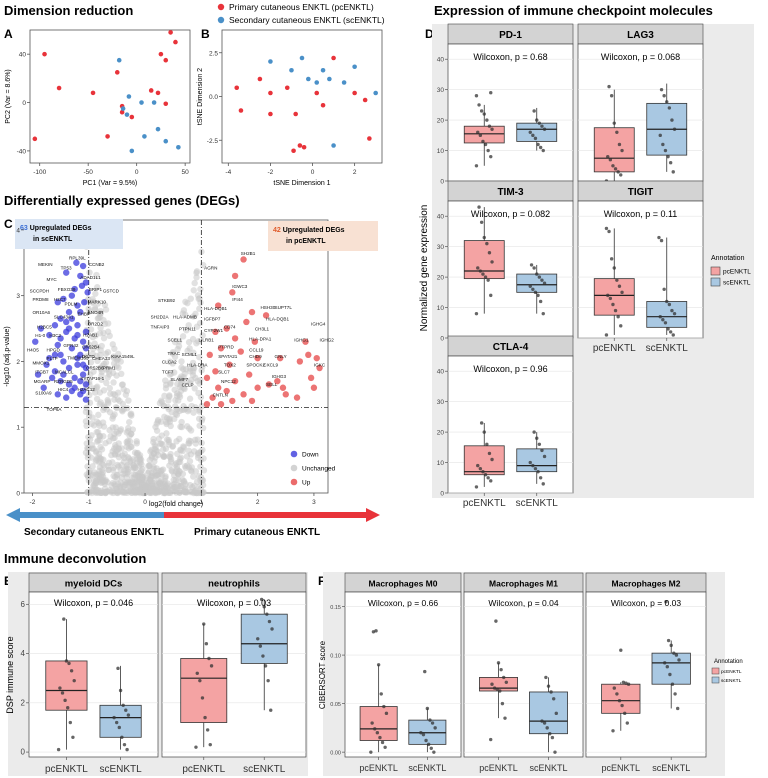  What do you see at coordinates (228, 172) in the screenshot?
I see `x-tick-label: -4` at bounding box center [228, 172].